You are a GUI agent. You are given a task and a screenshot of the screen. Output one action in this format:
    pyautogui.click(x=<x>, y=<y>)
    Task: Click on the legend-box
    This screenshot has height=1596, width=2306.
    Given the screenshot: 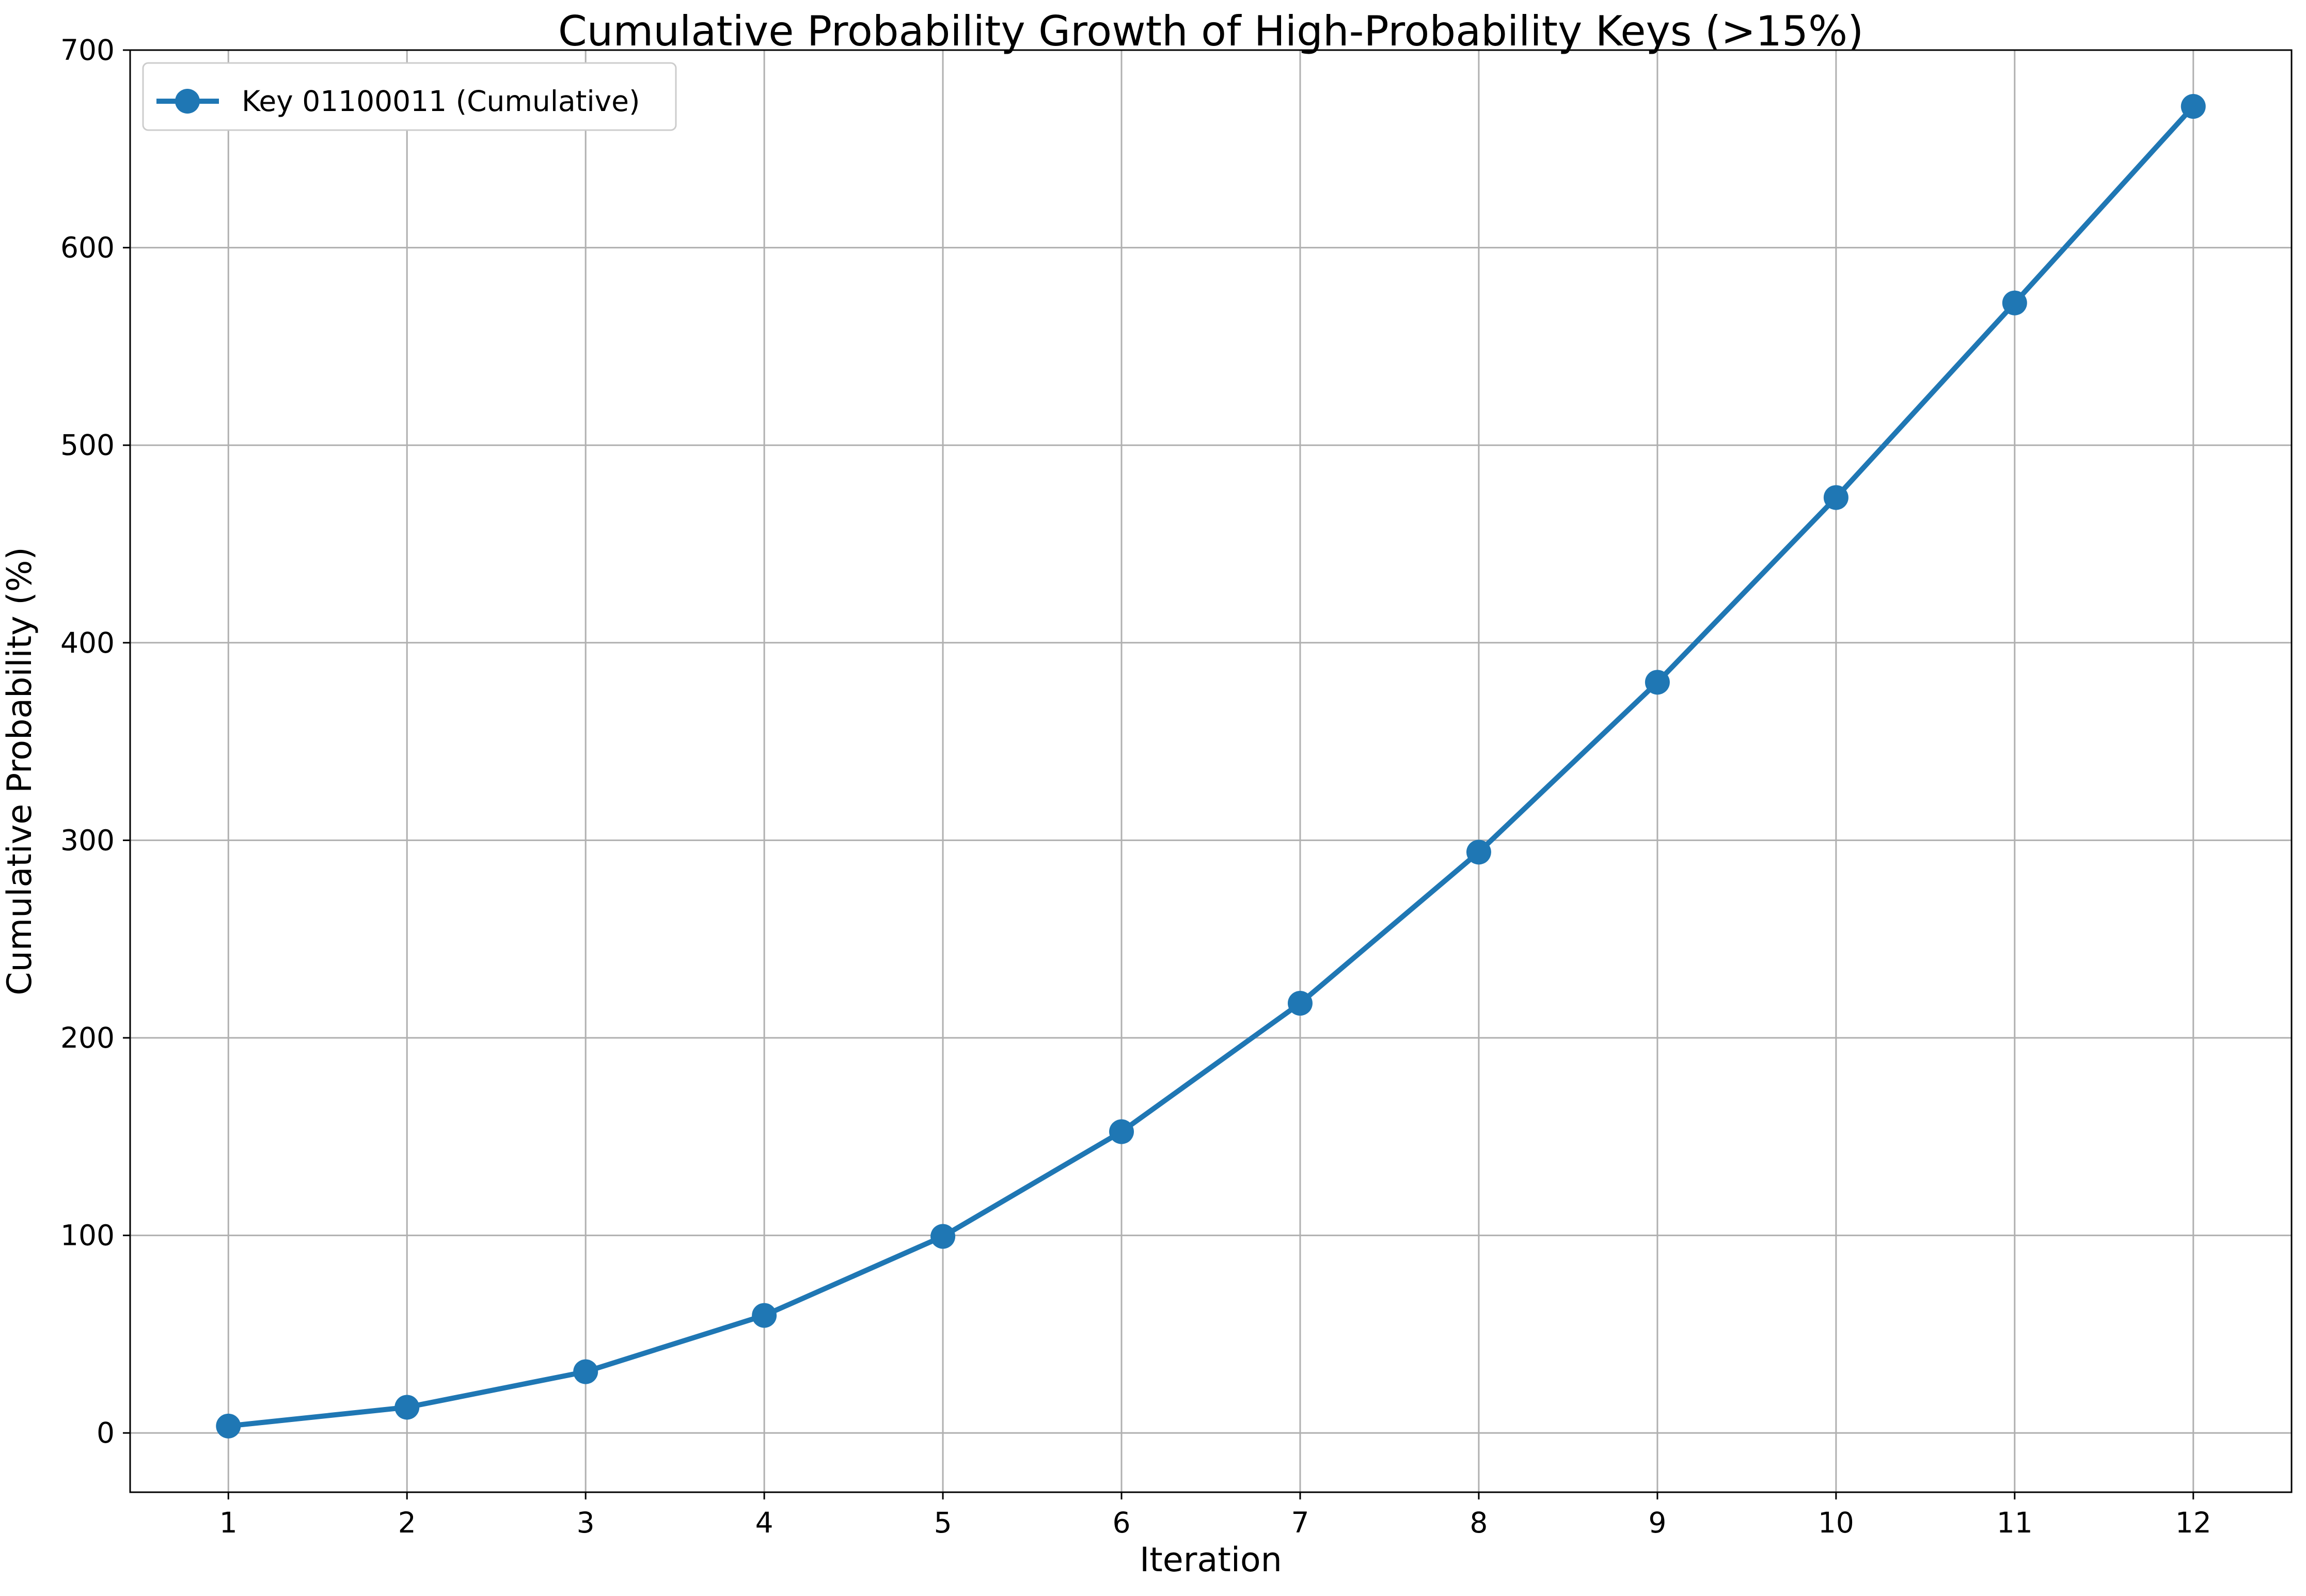 What is the action you would take?
    pyautogui.click(x=410, y=96)
    